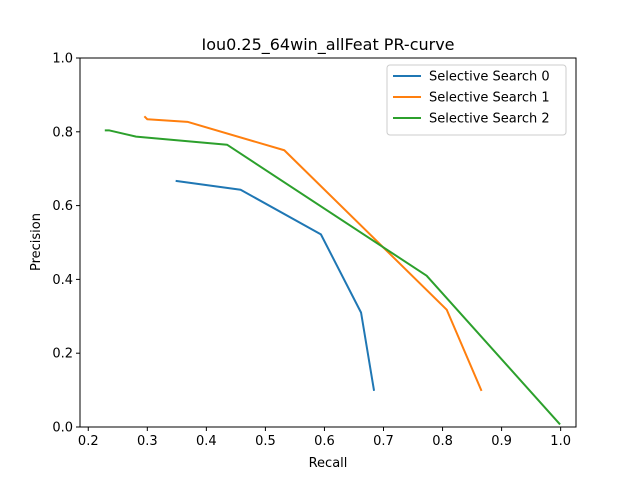 This screenshot has width=640, height=480. I want to click on x-axis-label: Recall, so click(328, 463).